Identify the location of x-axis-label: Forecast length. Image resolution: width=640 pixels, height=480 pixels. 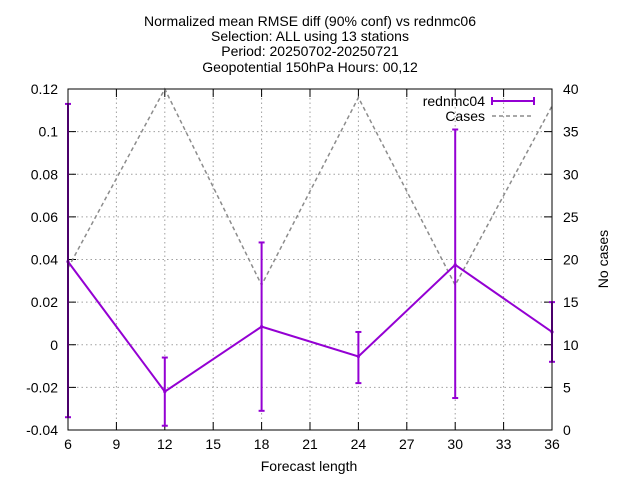
(309, 466).